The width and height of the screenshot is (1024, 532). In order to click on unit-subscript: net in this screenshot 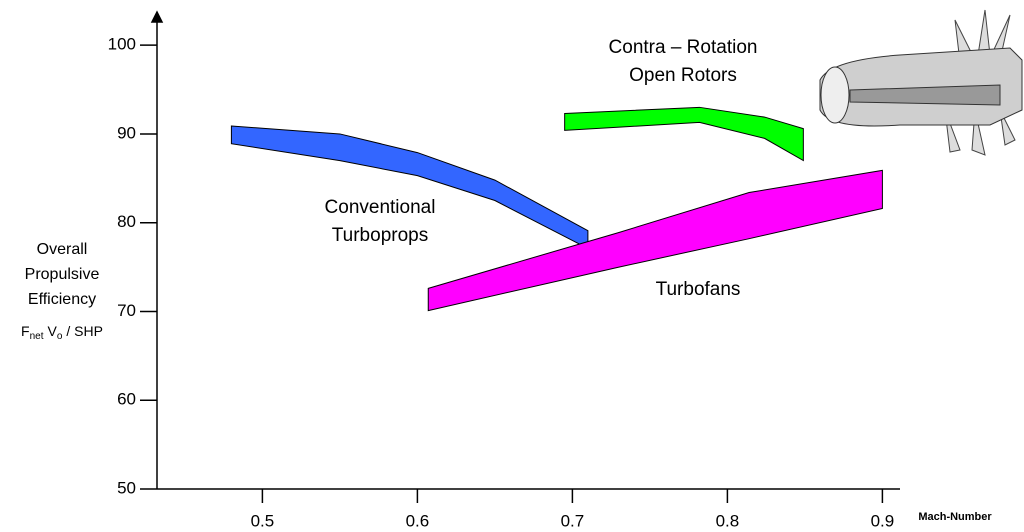, I will do `click(37, 336)`.